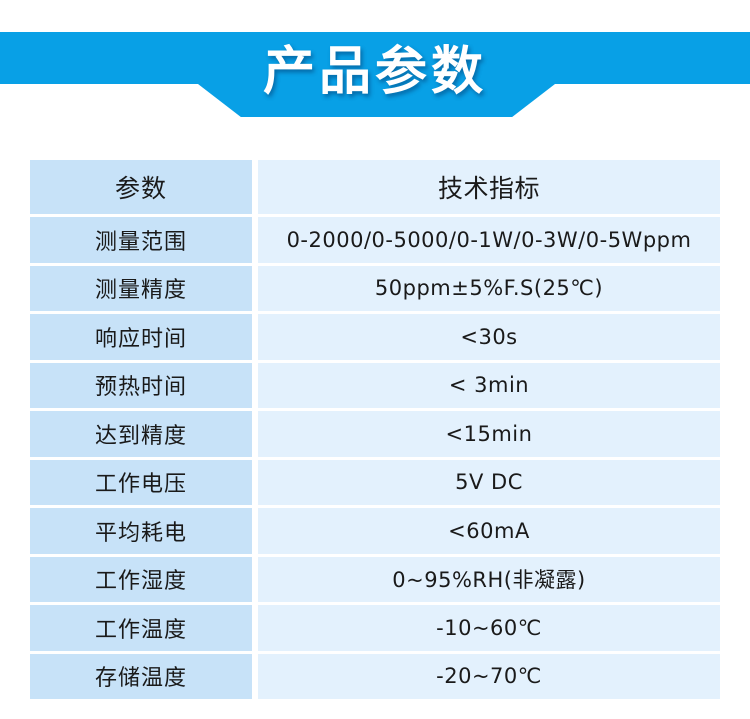 The height and width of the screenshot is (719, 750). I want to click on spec-cell: 0-2000/0-5000/0-1W/0-3W/0-5Wppm, so click(489, 240).